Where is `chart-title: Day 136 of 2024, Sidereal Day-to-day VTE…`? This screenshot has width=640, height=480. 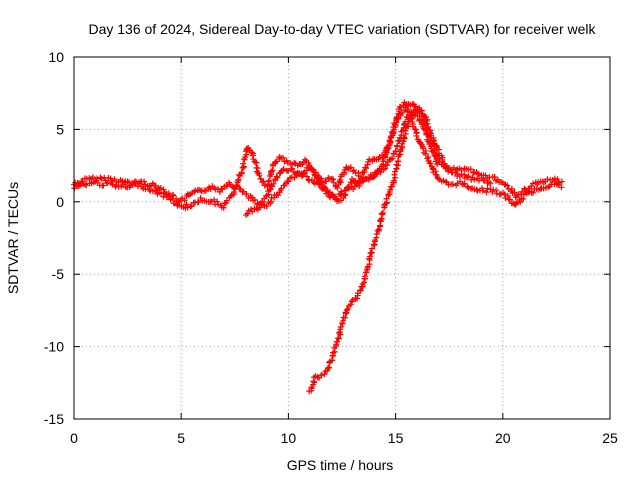
chart-title: Day 136 of 2024, Sidereal Day-to-day VTE… is located at coordinates (342, 29).